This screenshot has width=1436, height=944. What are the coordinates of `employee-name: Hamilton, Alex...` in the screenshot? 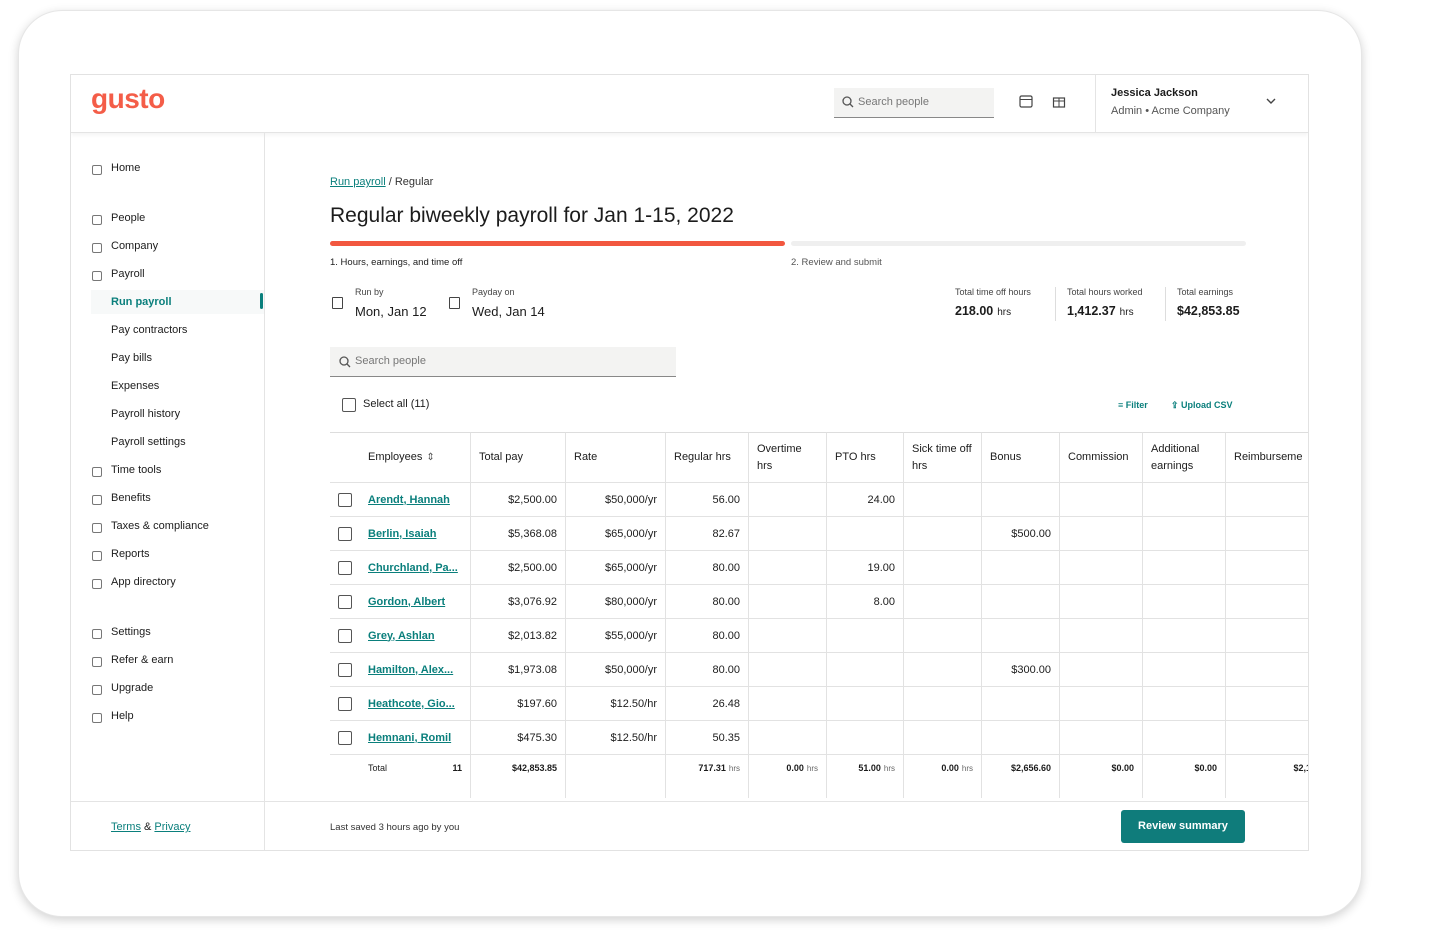 It's located at (415, 670).